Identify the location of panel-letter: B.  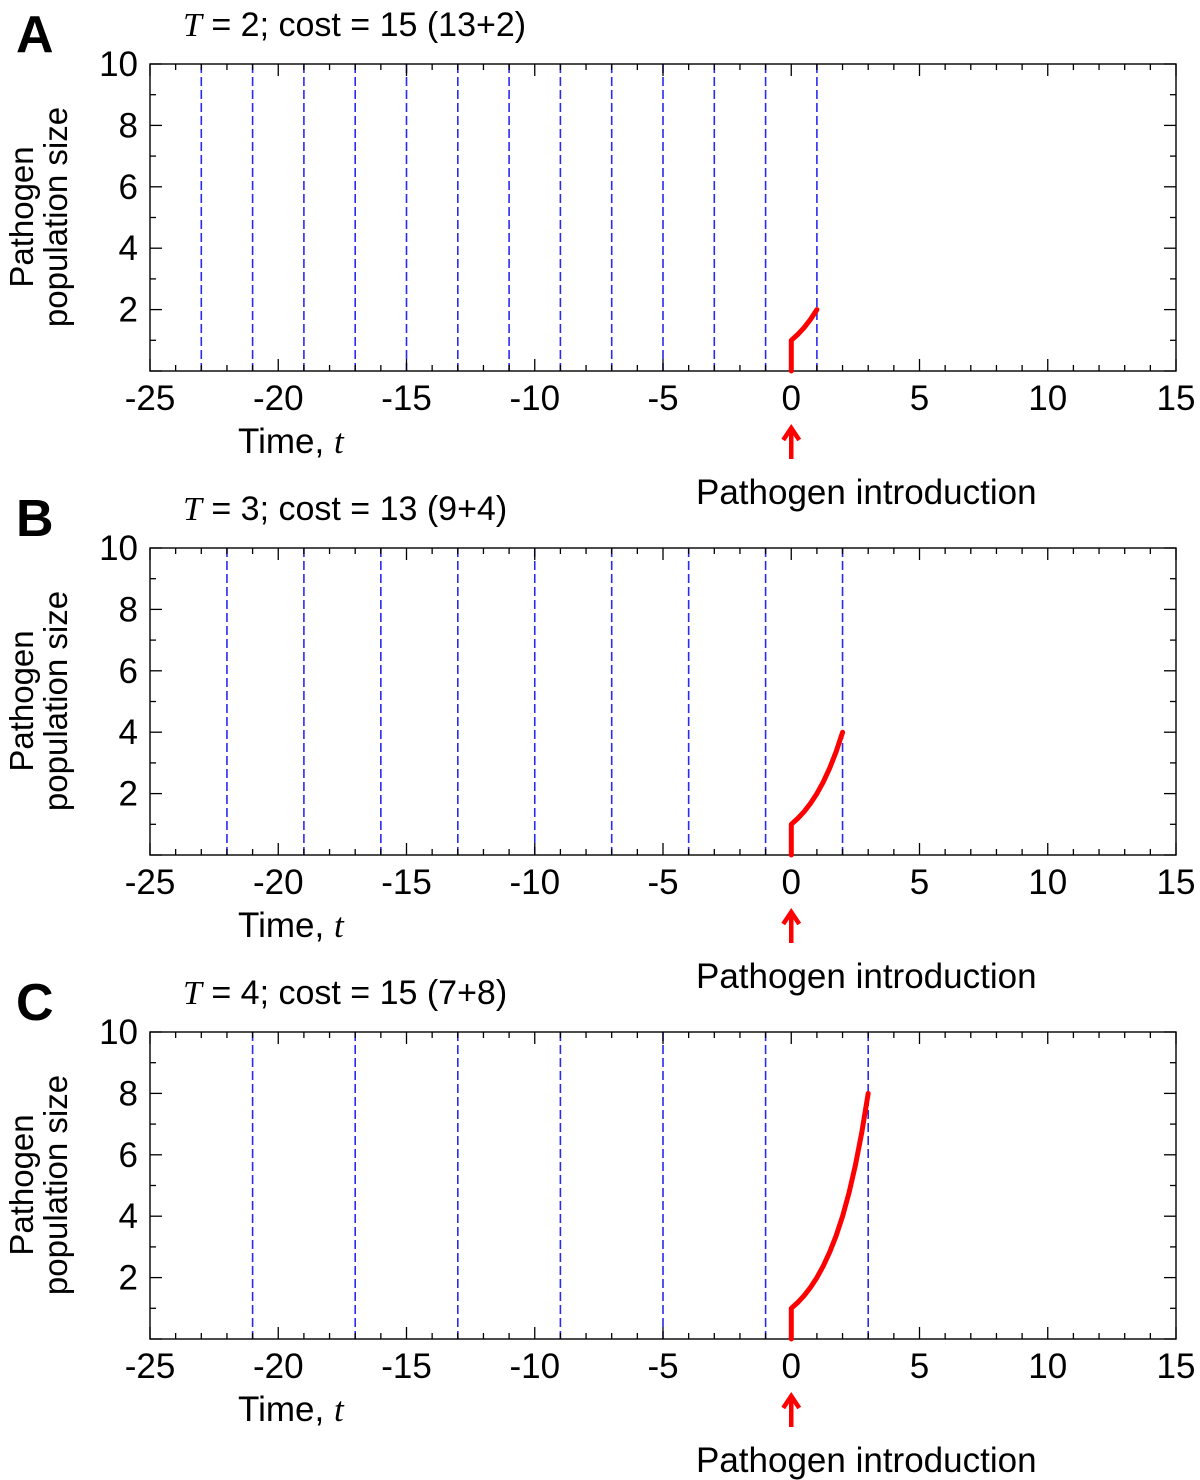
(35, 519).